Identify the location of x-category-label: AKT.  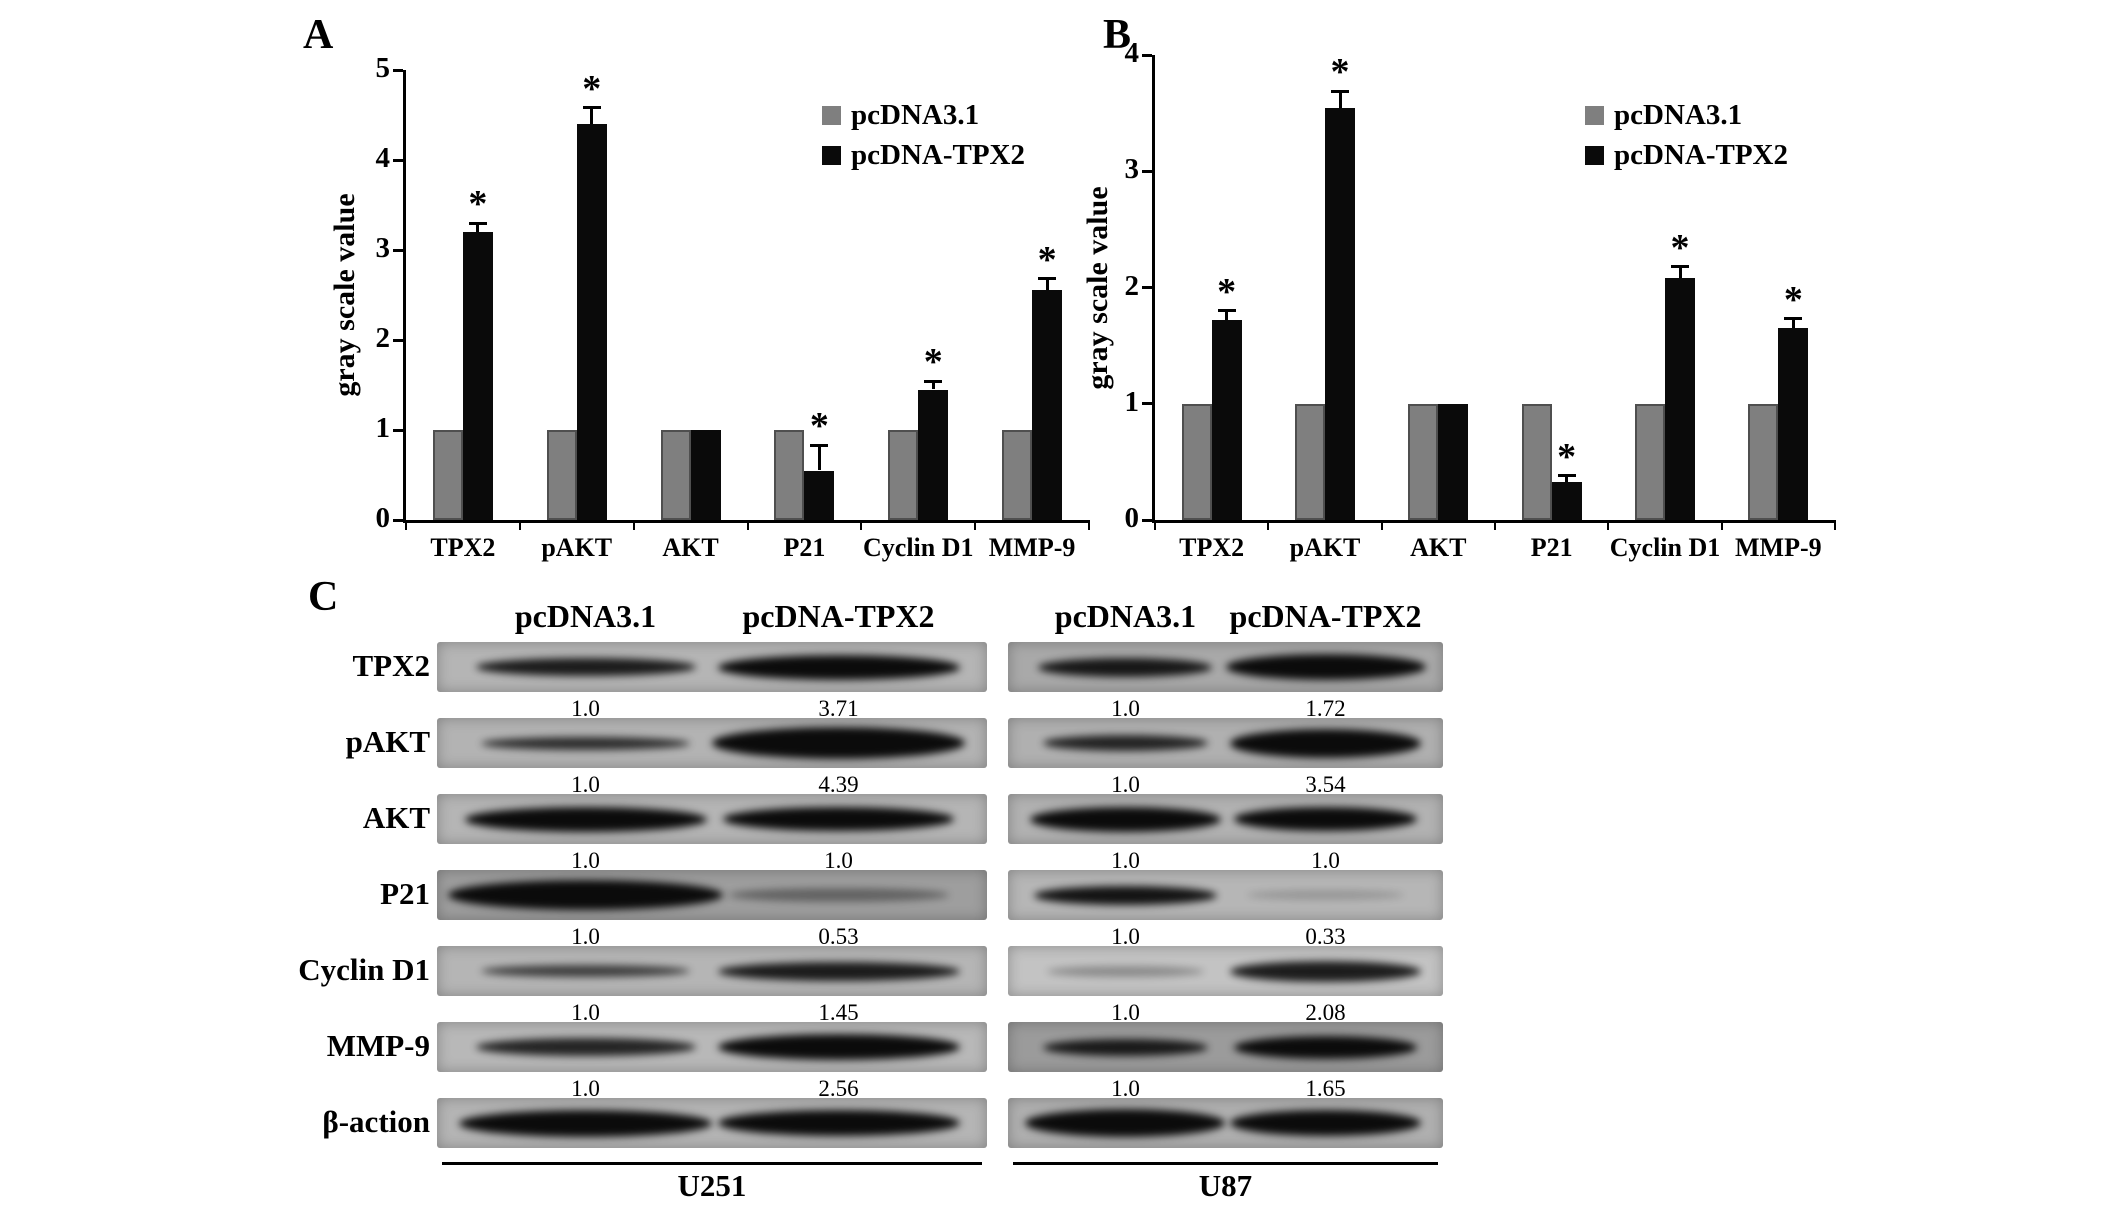
(690, 547).